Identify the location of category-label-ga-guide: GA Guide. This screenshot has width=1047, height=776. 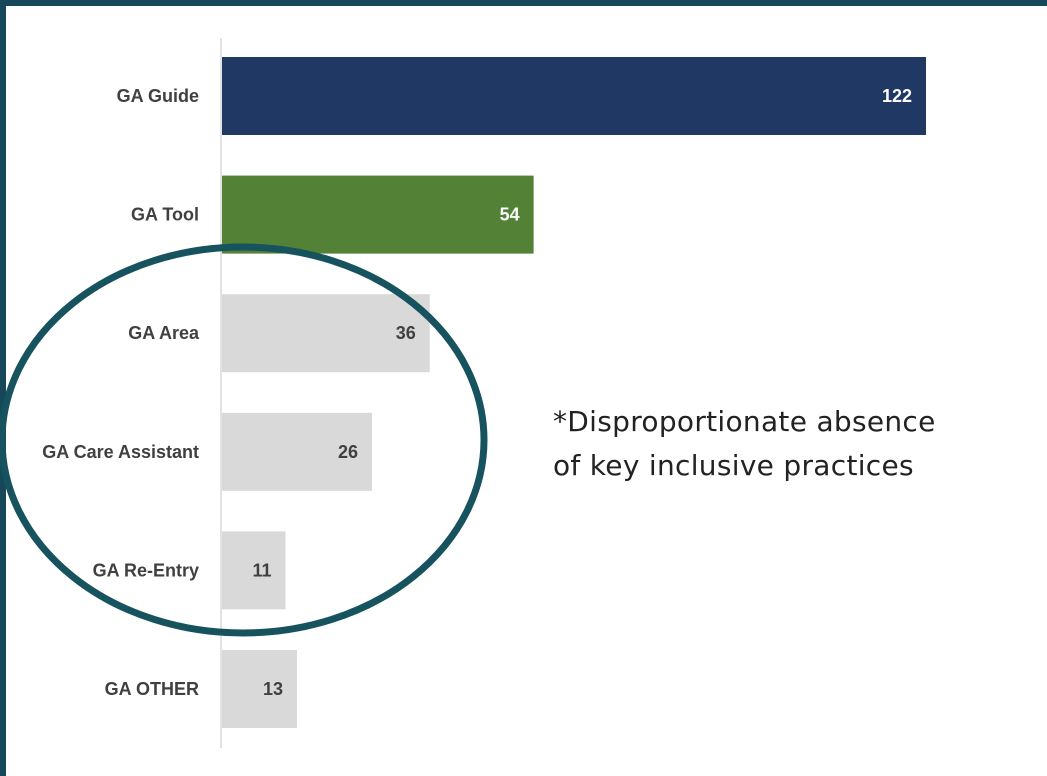
(158, 96).